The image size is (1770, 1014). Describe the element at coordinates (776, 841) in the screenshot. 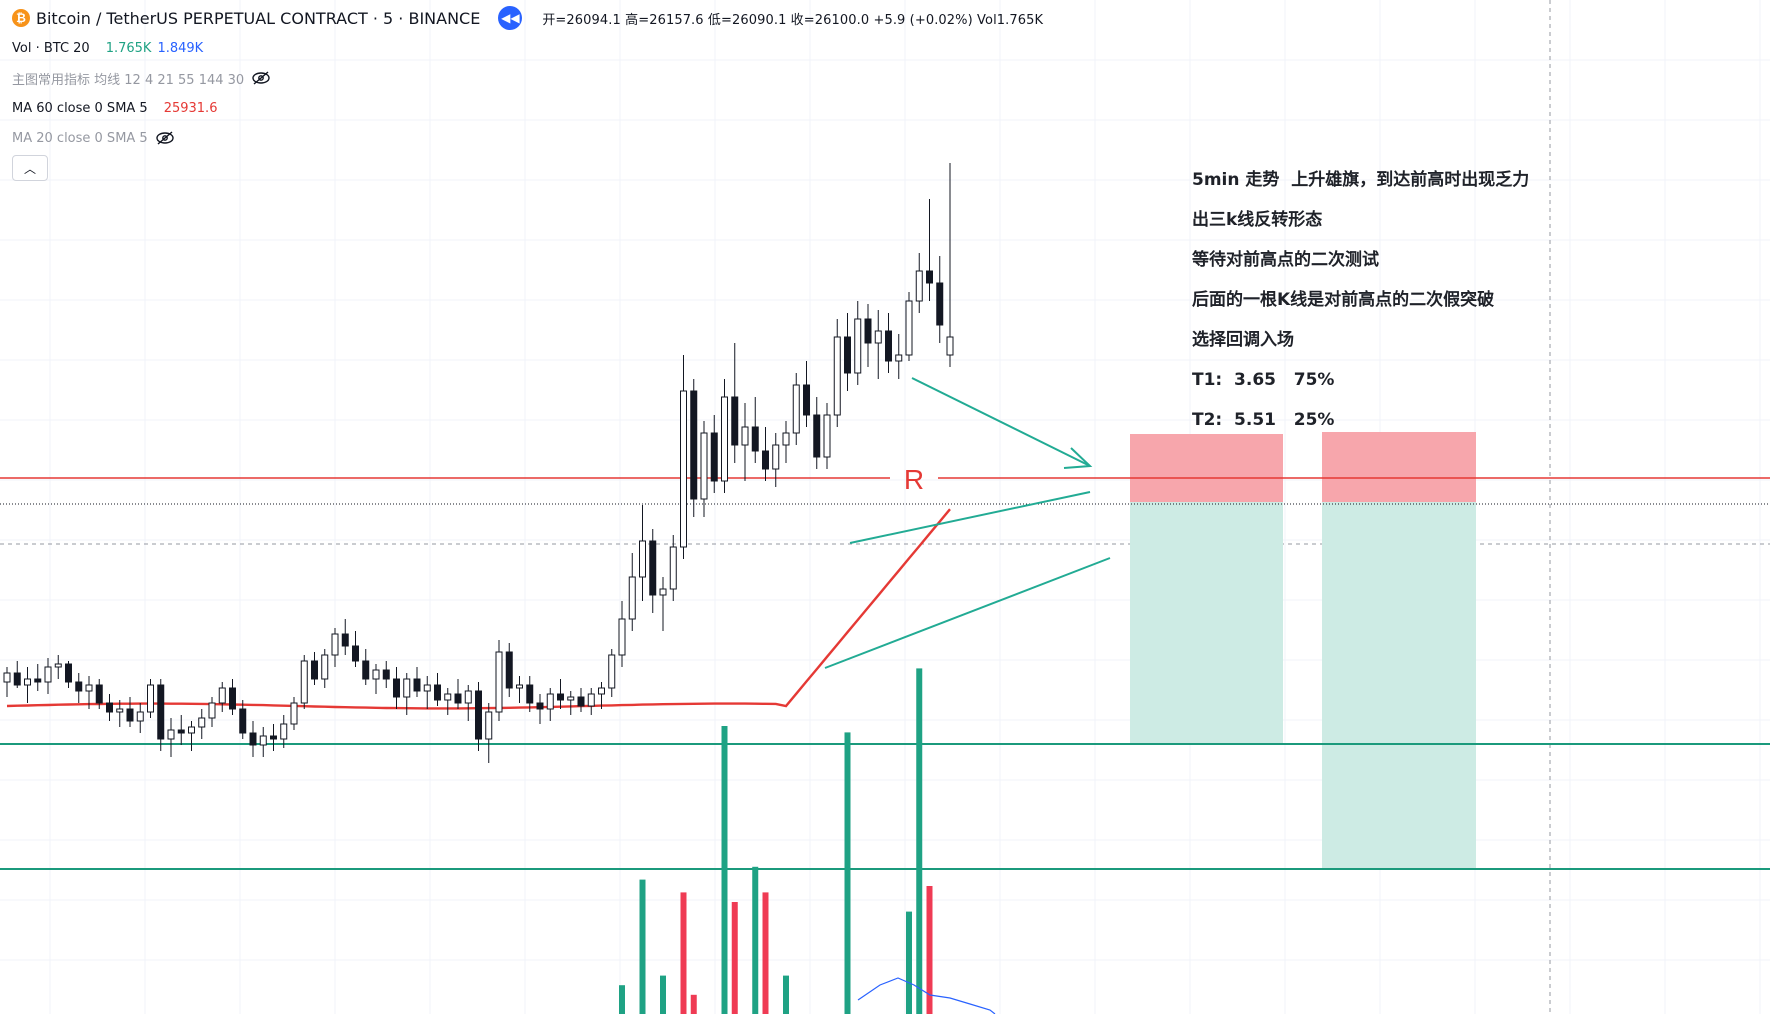

I see `volume-bars` at that location.